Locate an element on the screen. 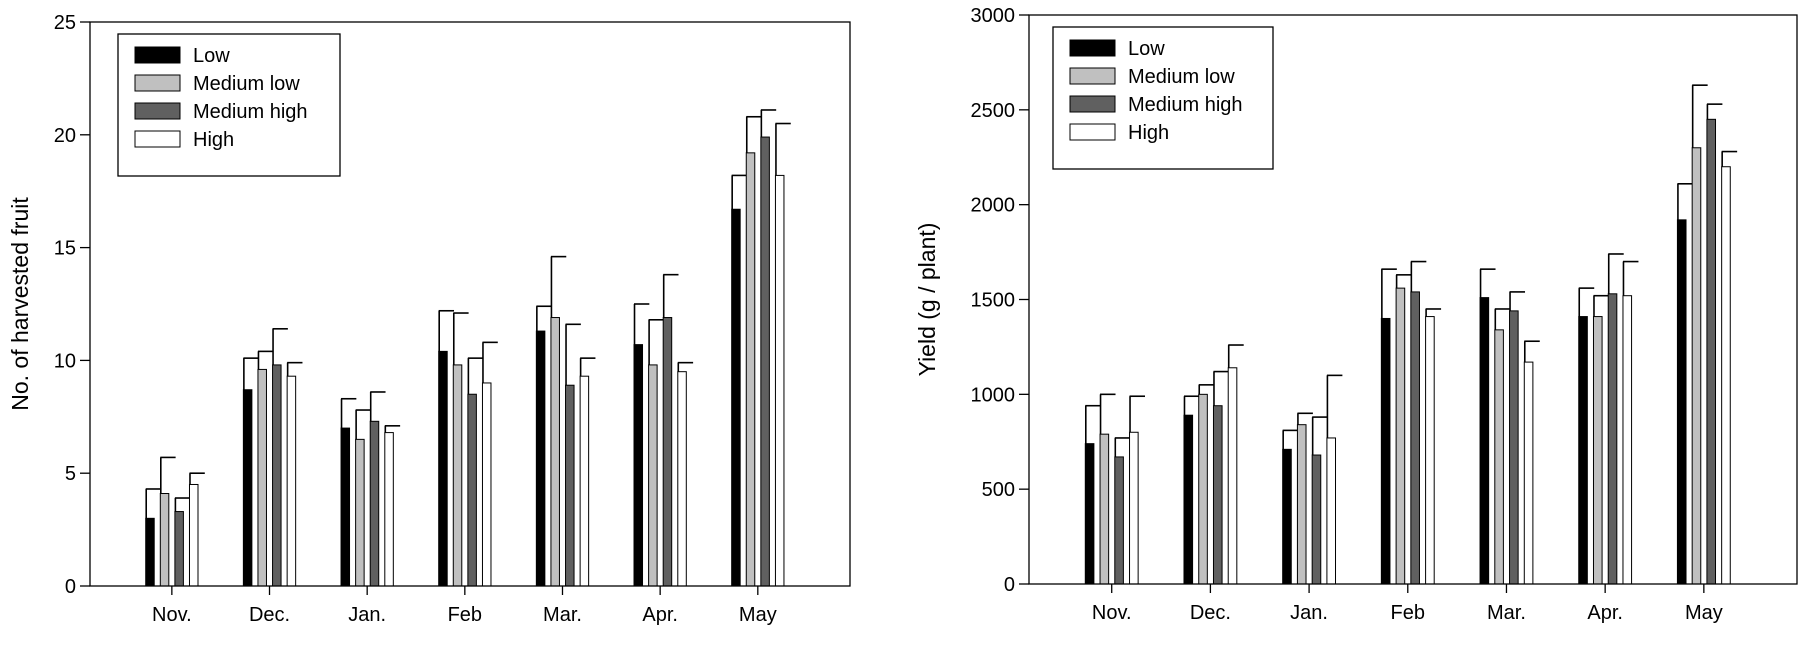 The width and height of the screenshot is (1806, 646). y-tick-label: 1500 is located at coordinates (993, 301).